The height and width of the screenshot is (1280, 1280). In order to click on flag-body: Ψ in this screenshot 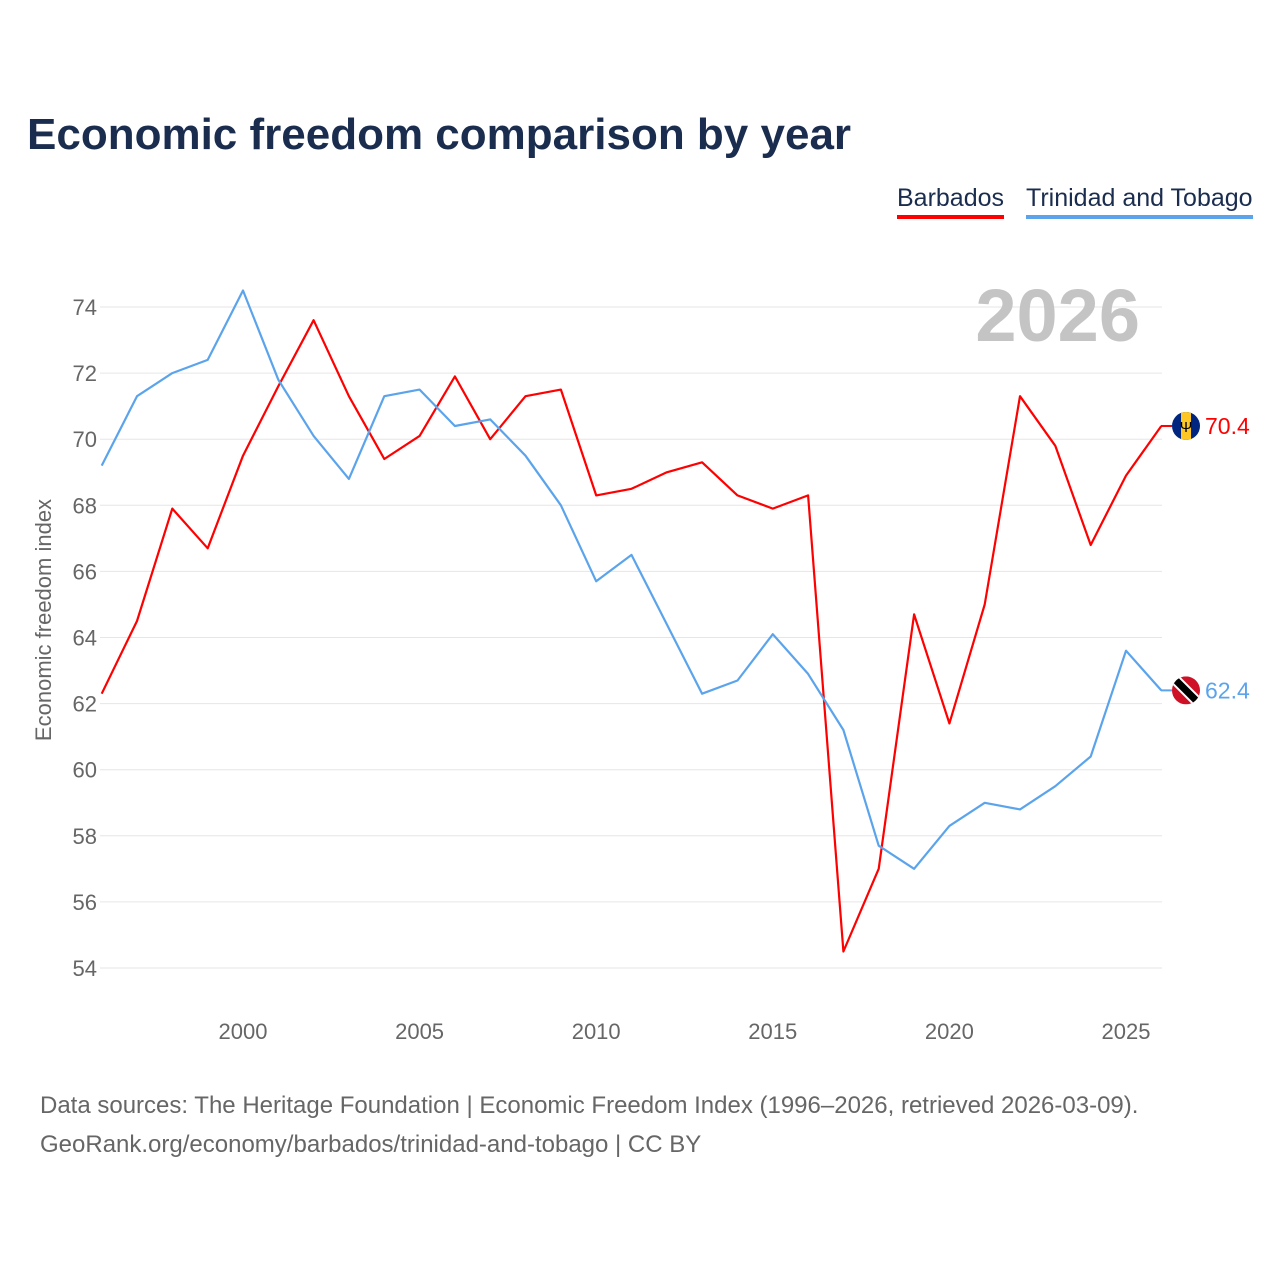, I will do `click(1186, 425)`.